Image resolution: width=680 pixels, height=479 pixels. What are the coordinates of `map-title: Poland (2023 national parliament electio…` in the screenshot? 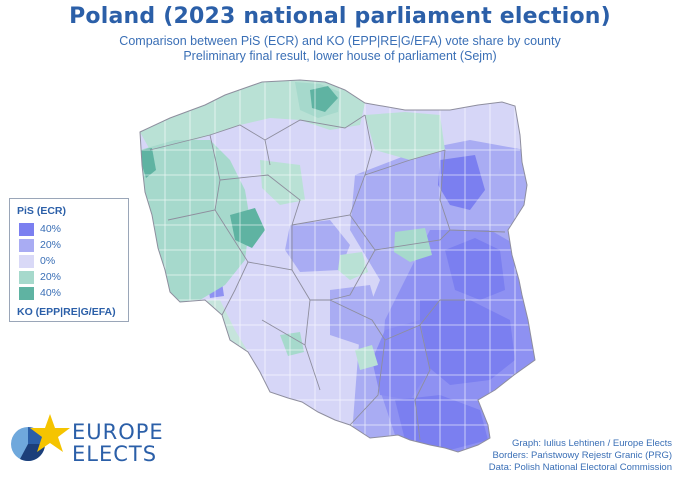 It's located at (340, 16).